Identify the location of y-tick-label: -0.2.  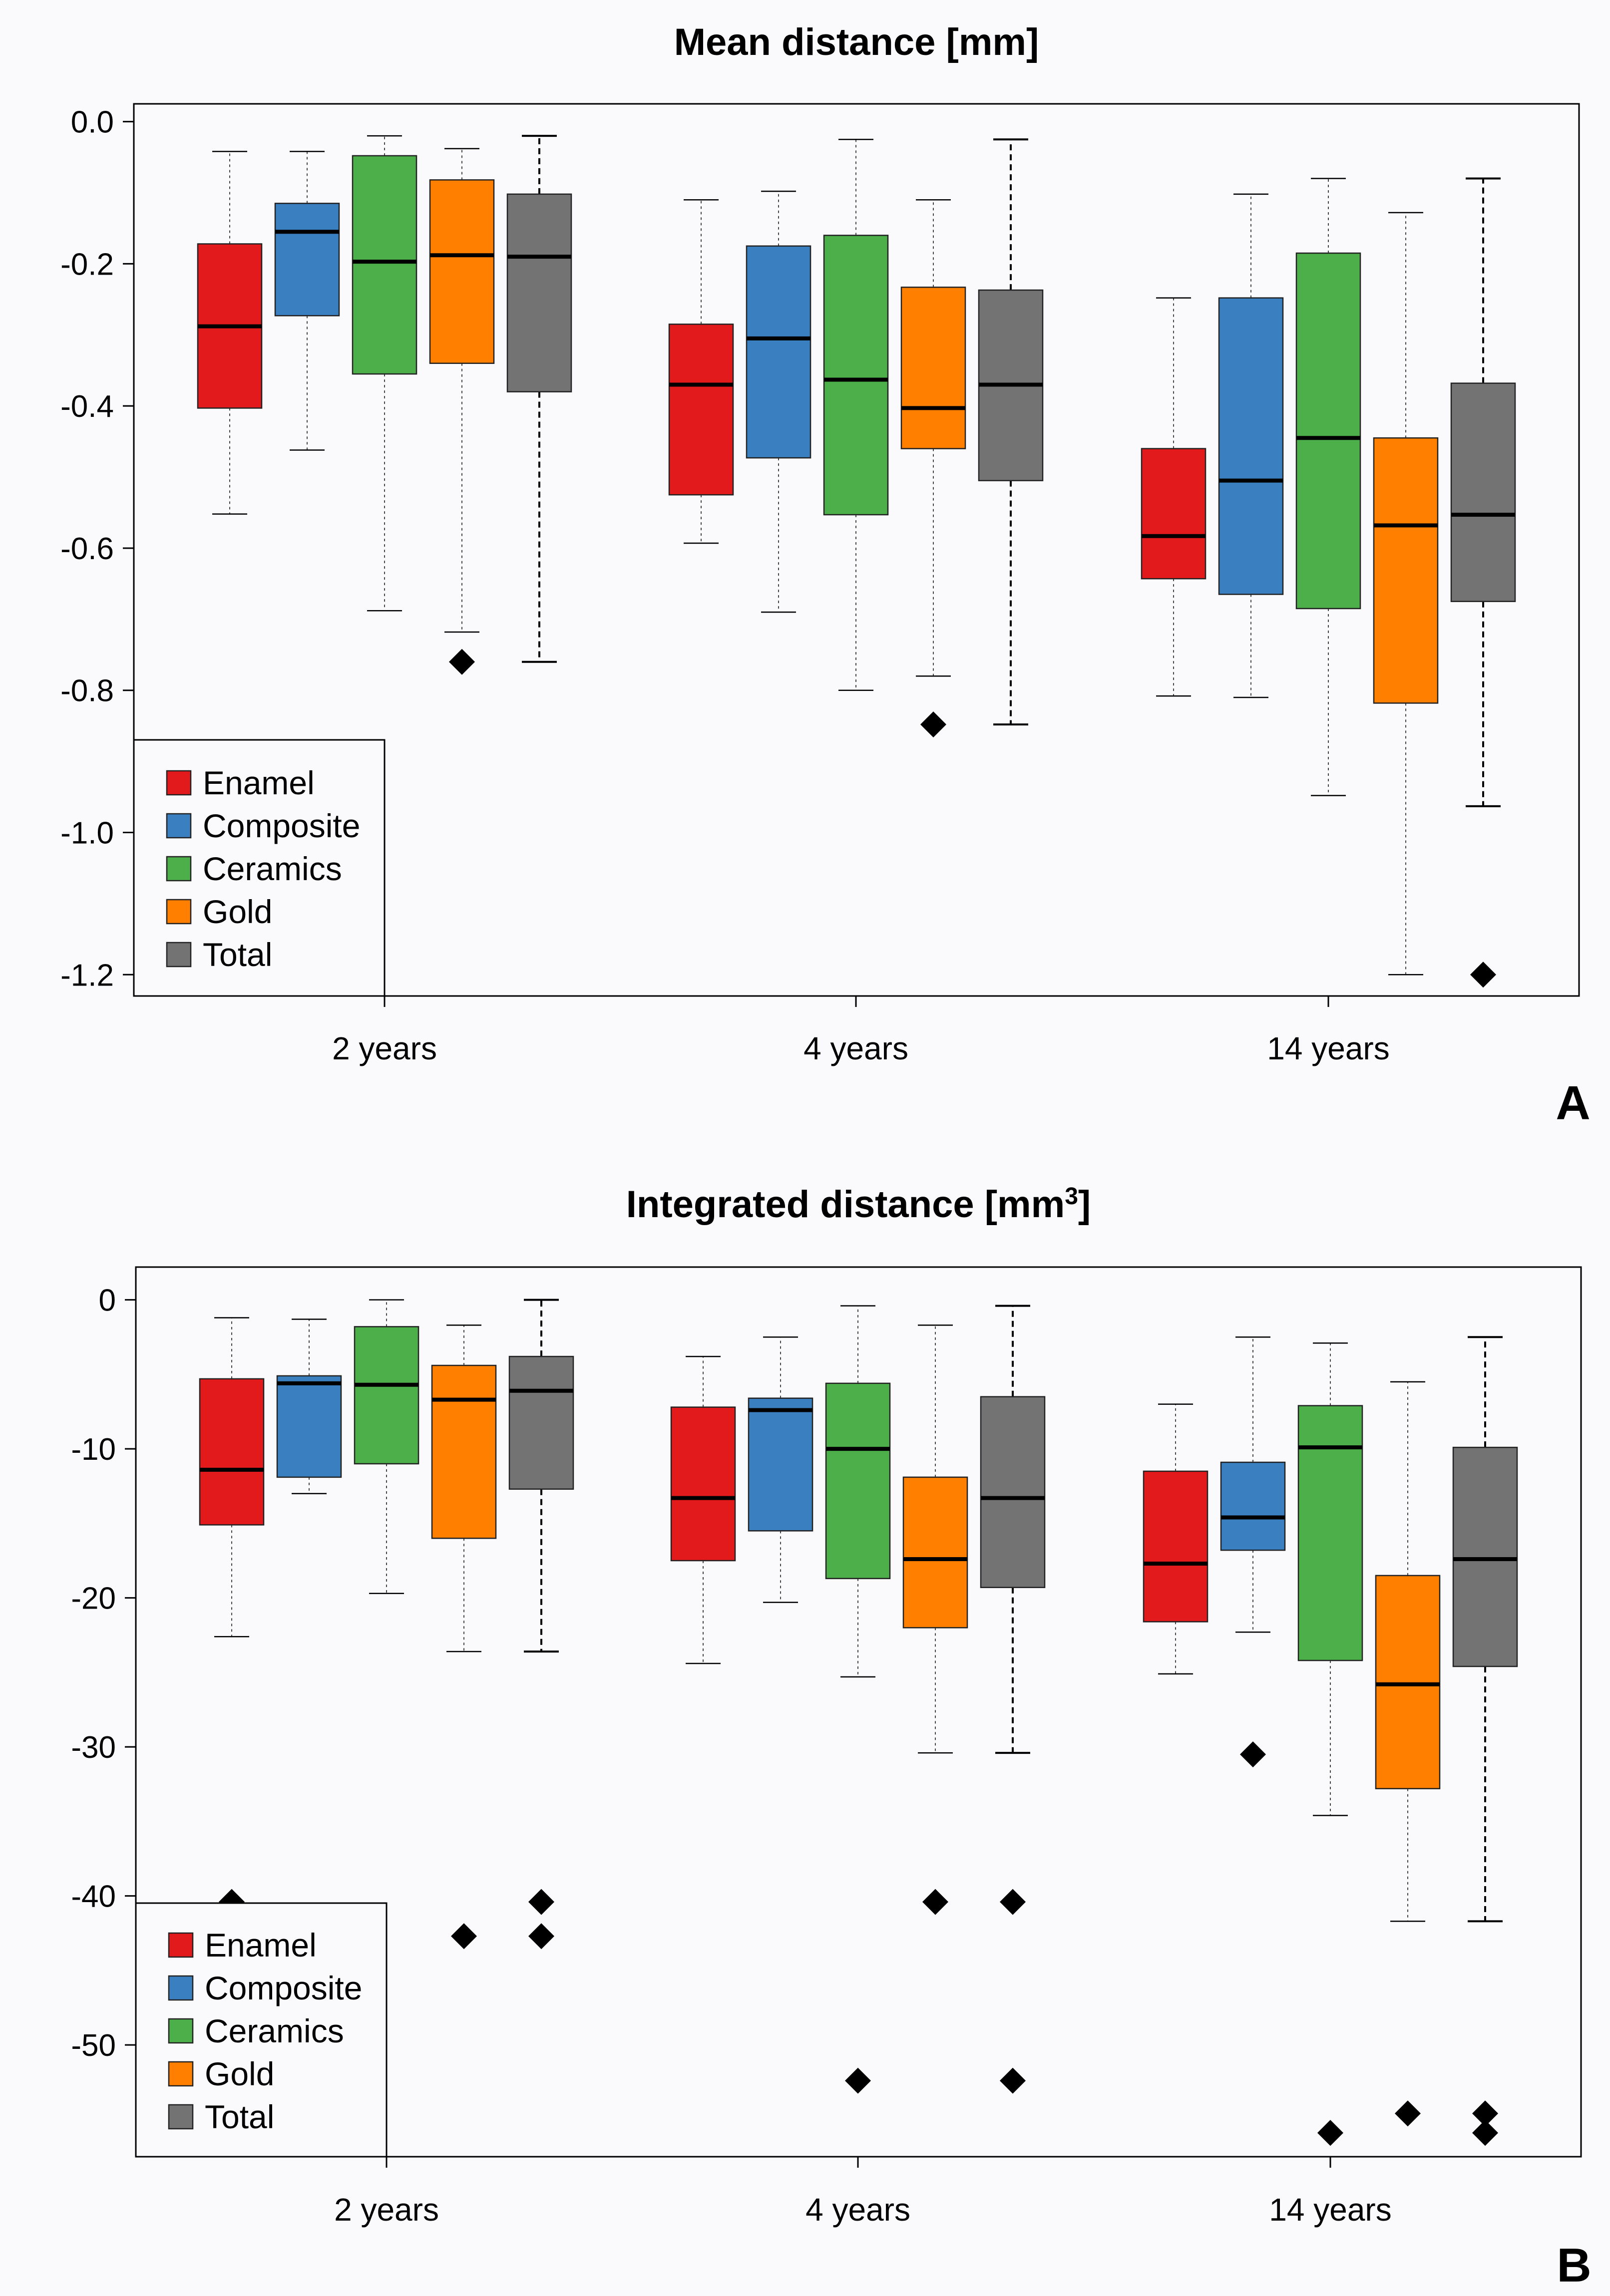
(87, 264).